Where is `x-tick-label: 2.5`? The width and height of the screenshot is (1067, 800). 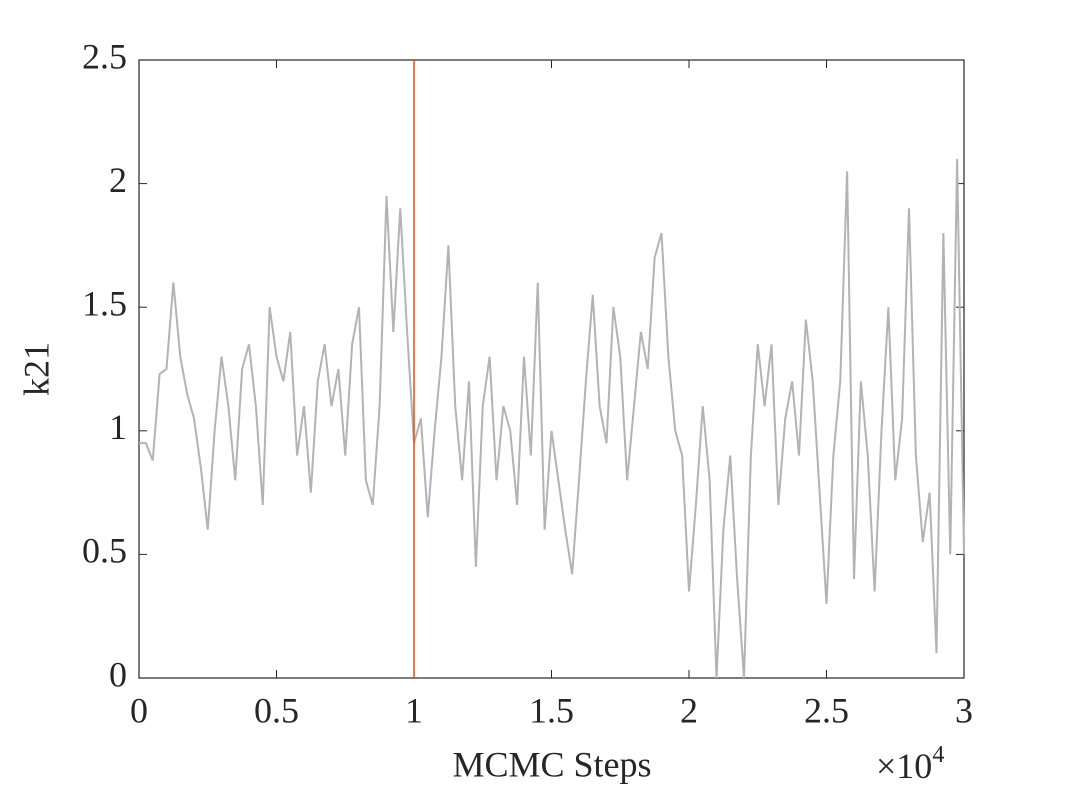 x-tick-label: 2.5 is located at coordinates (826, 710).